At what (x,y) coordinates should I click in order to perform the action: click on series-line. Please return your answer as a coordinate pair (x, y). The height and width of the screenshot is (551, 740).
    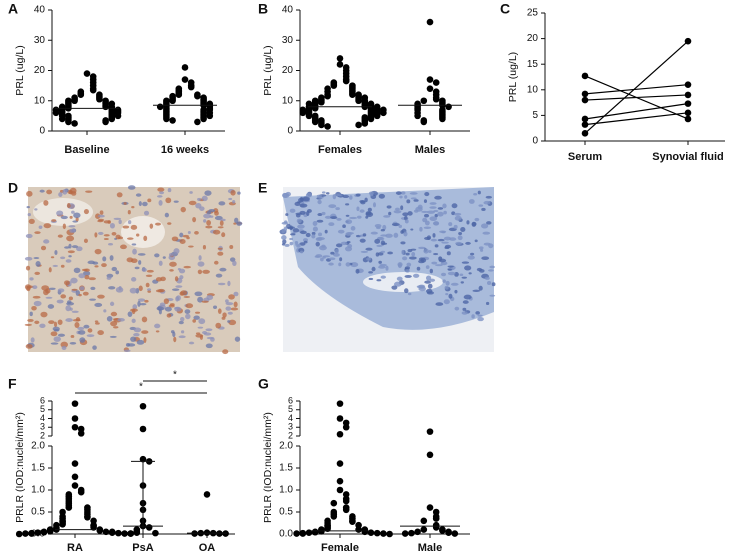
    Looking at the image, I should click on (636, 119).